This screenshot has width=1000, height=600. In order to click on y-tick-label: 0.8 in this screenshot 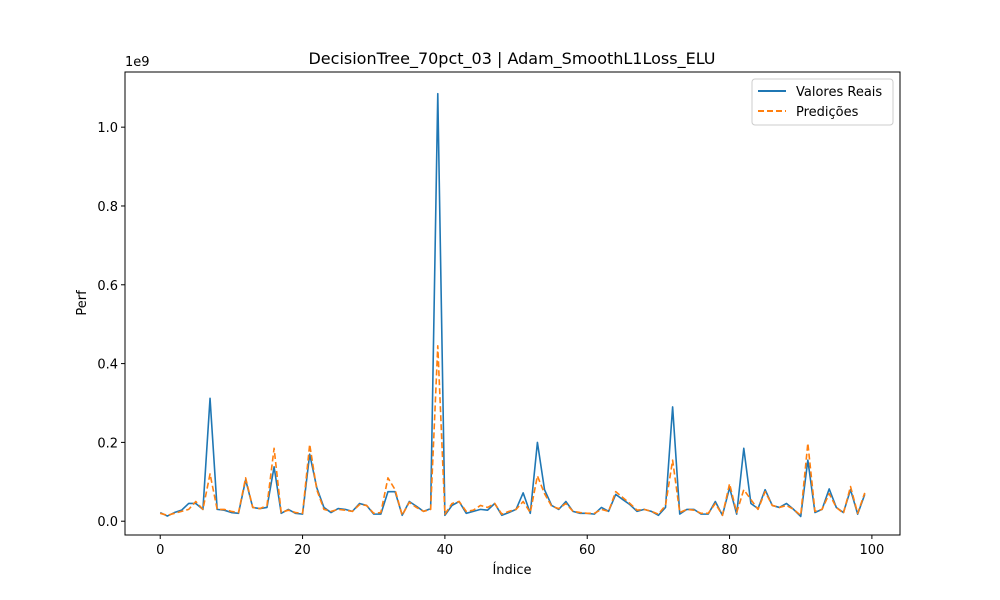, I will do `click(107, 207)`.